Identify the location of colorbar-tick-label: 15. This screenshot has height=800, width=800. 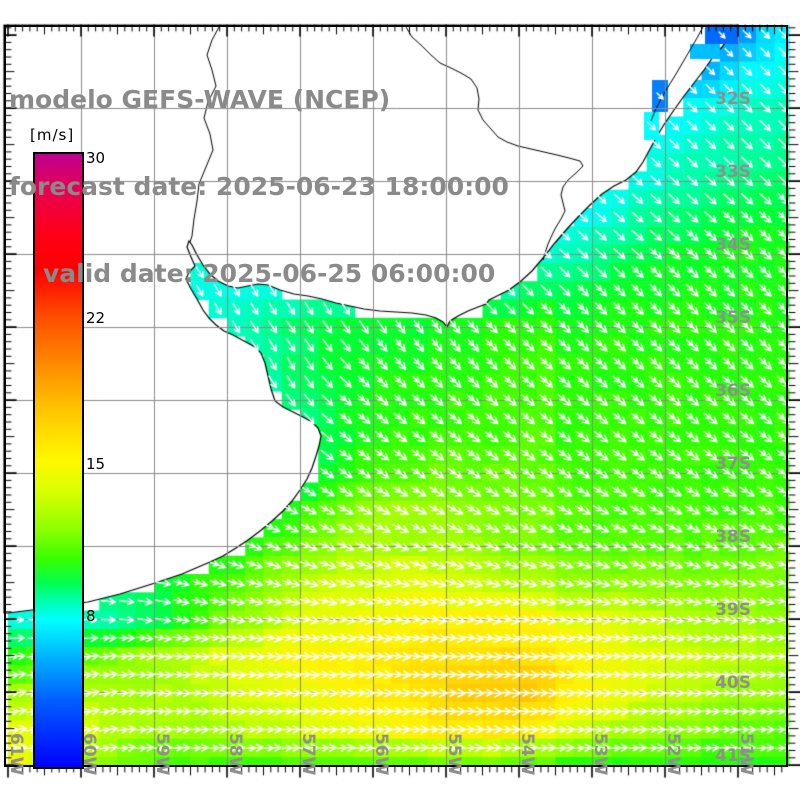
(96, 463).